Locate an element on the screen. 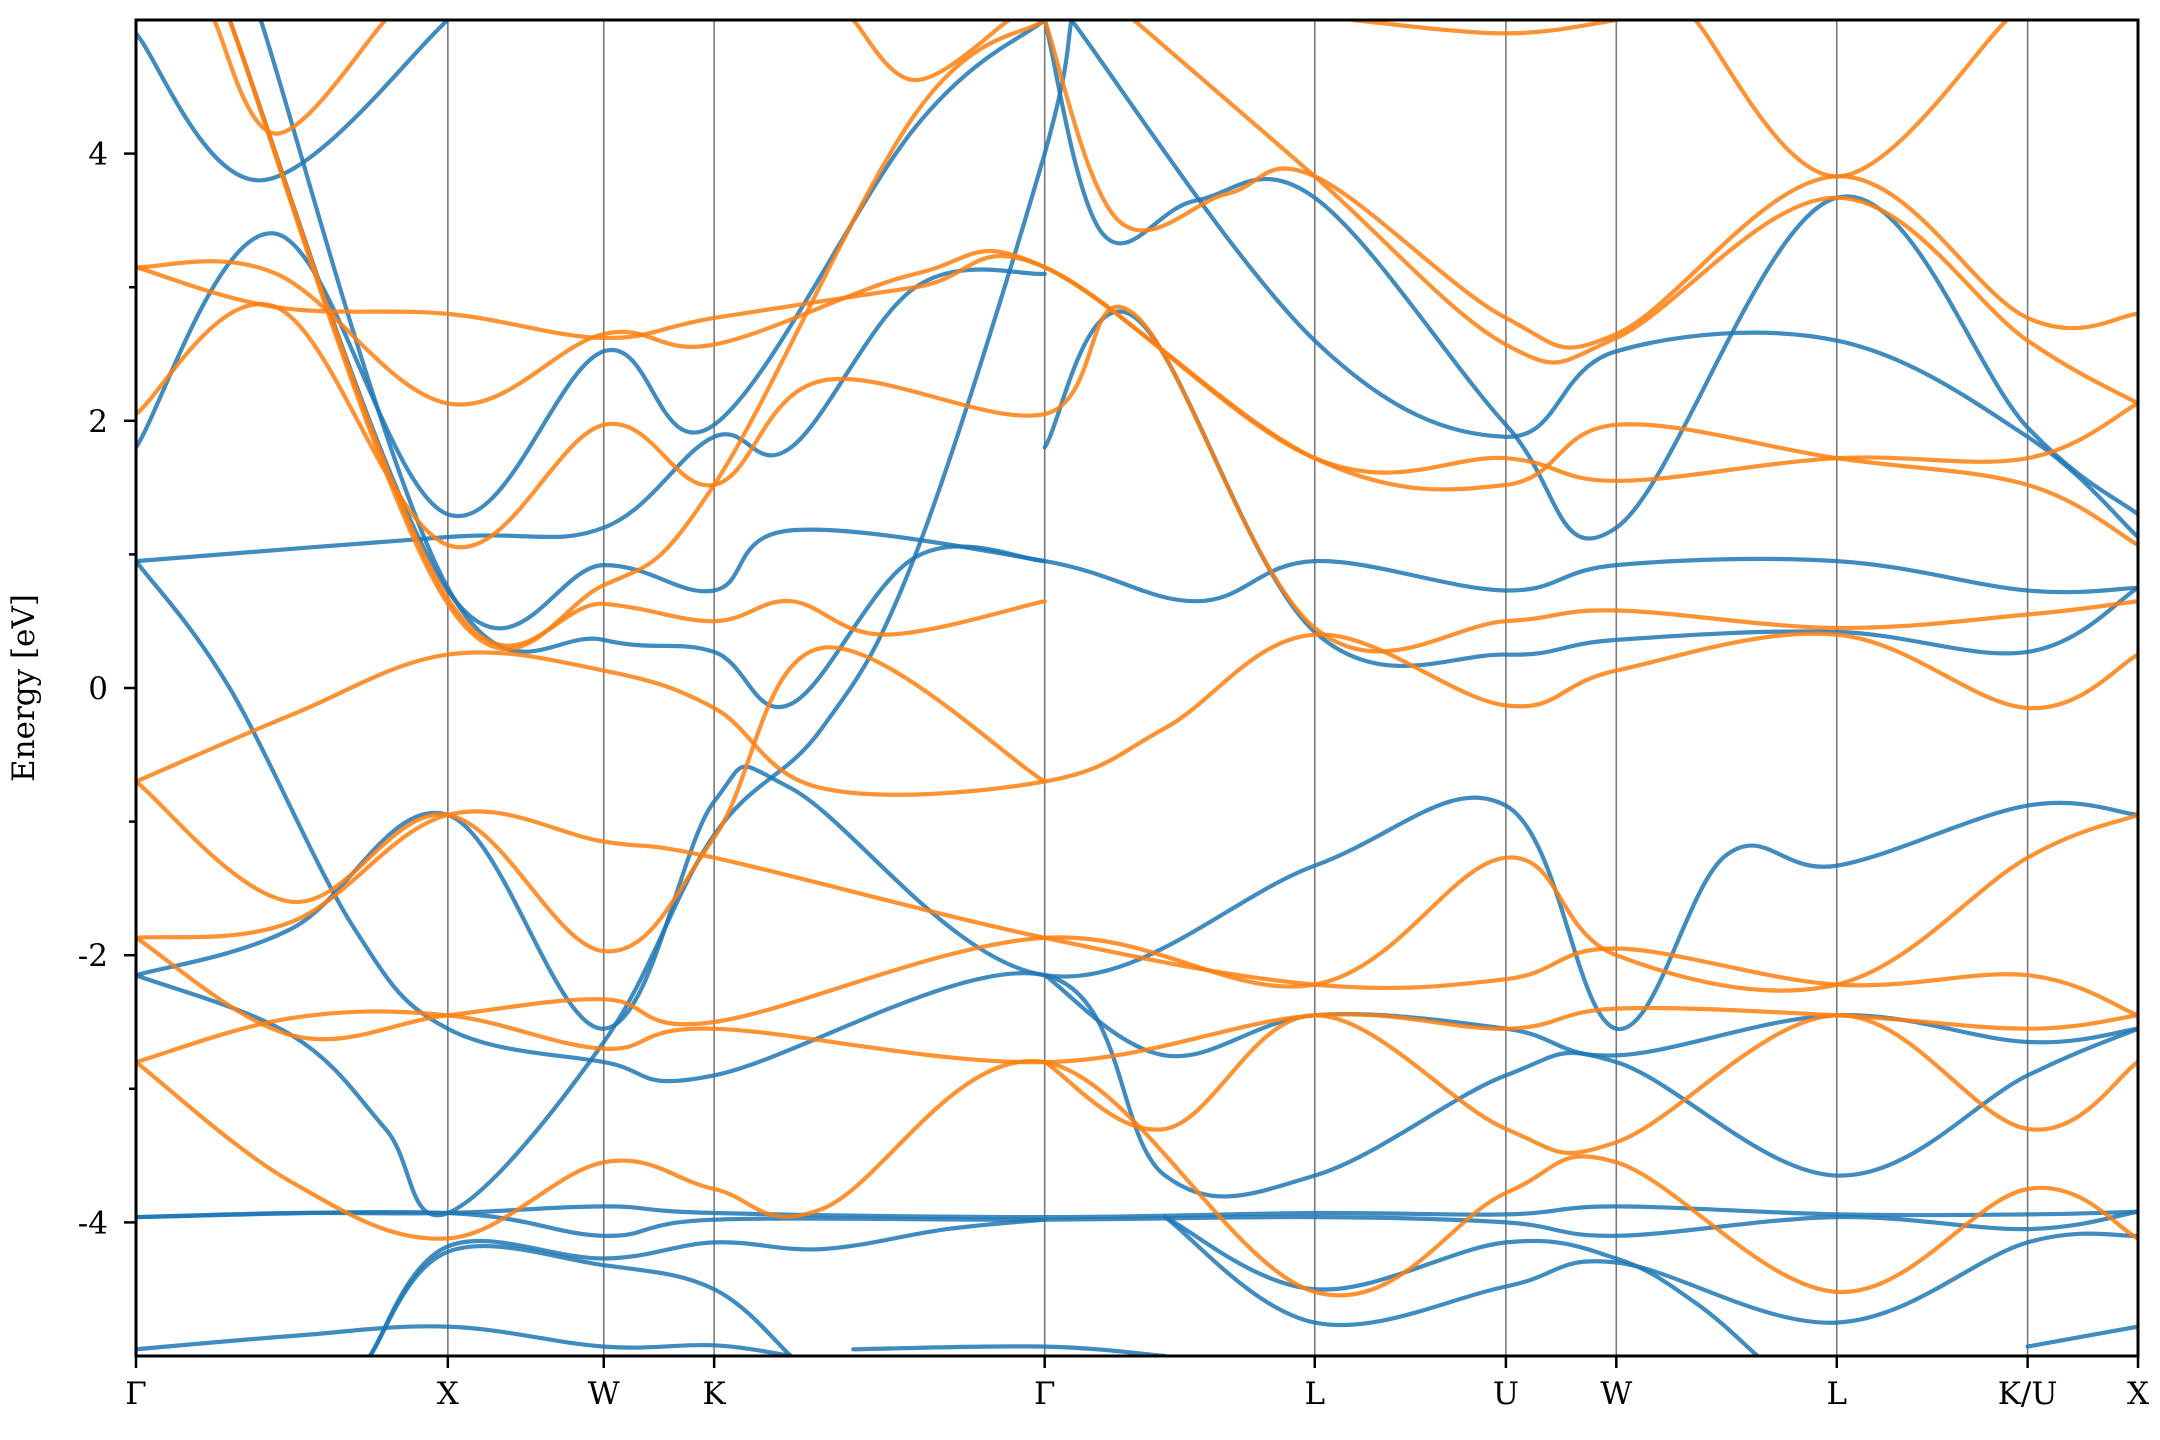  x-tick-label: K/U is located at coordinates (2028, 1394).